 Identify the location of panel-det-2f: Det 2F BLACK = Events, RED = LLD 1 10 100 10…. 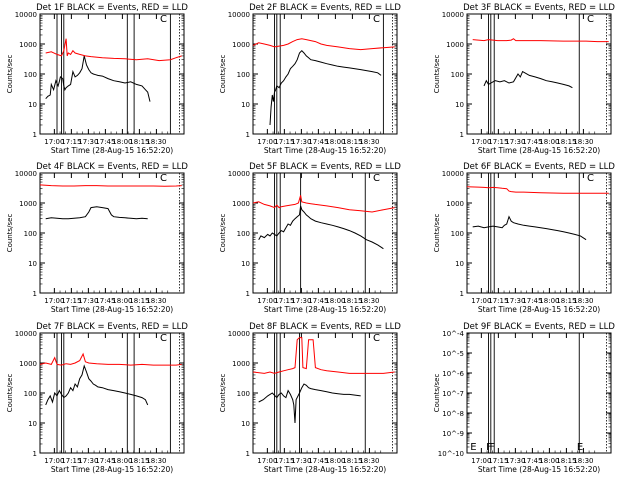
(310, 79).